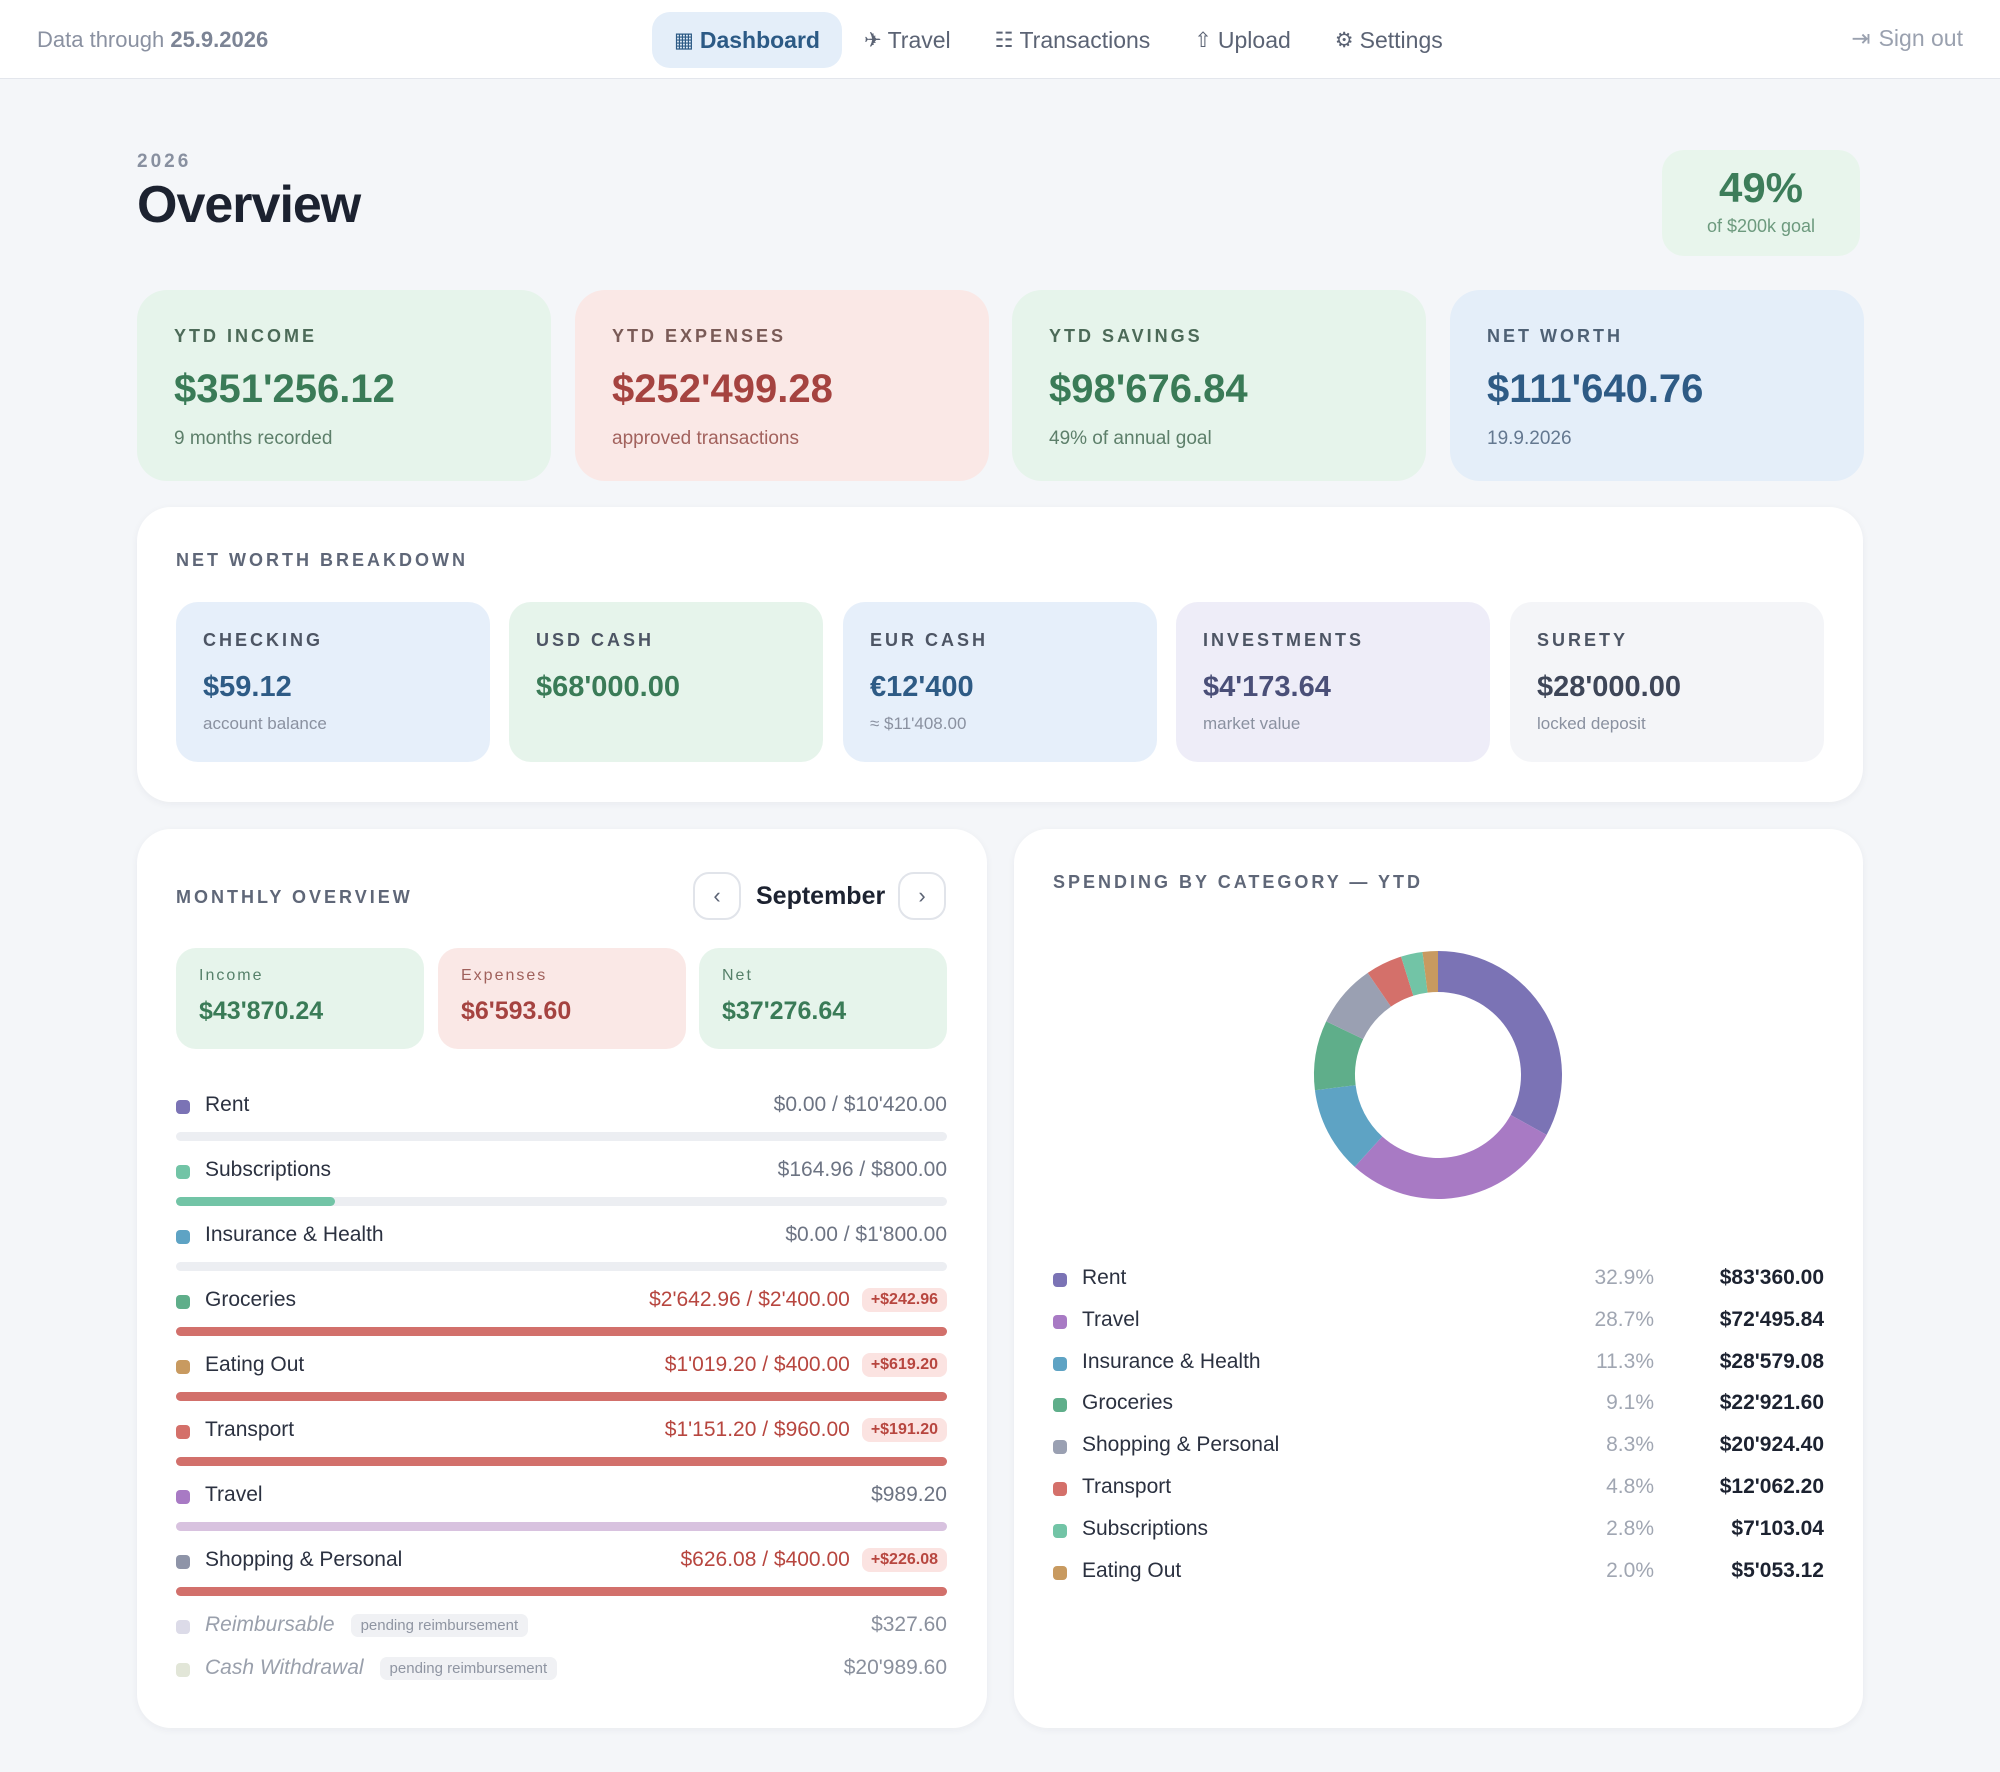  I want to click on legend-category: Groceries, so click(1128, 1403).